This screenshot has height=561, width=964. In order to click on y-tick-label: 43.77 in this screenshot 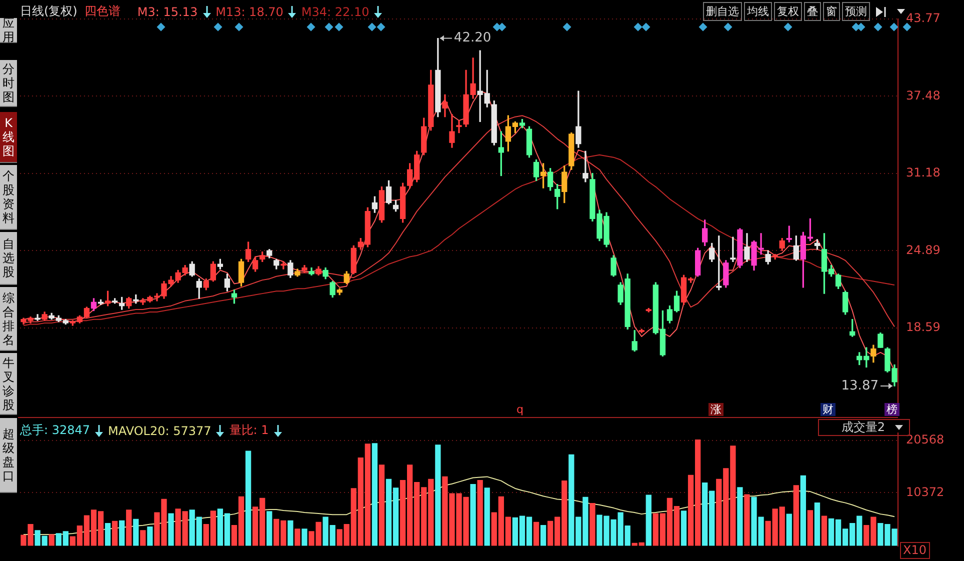, I will do `click(923, 18)`.